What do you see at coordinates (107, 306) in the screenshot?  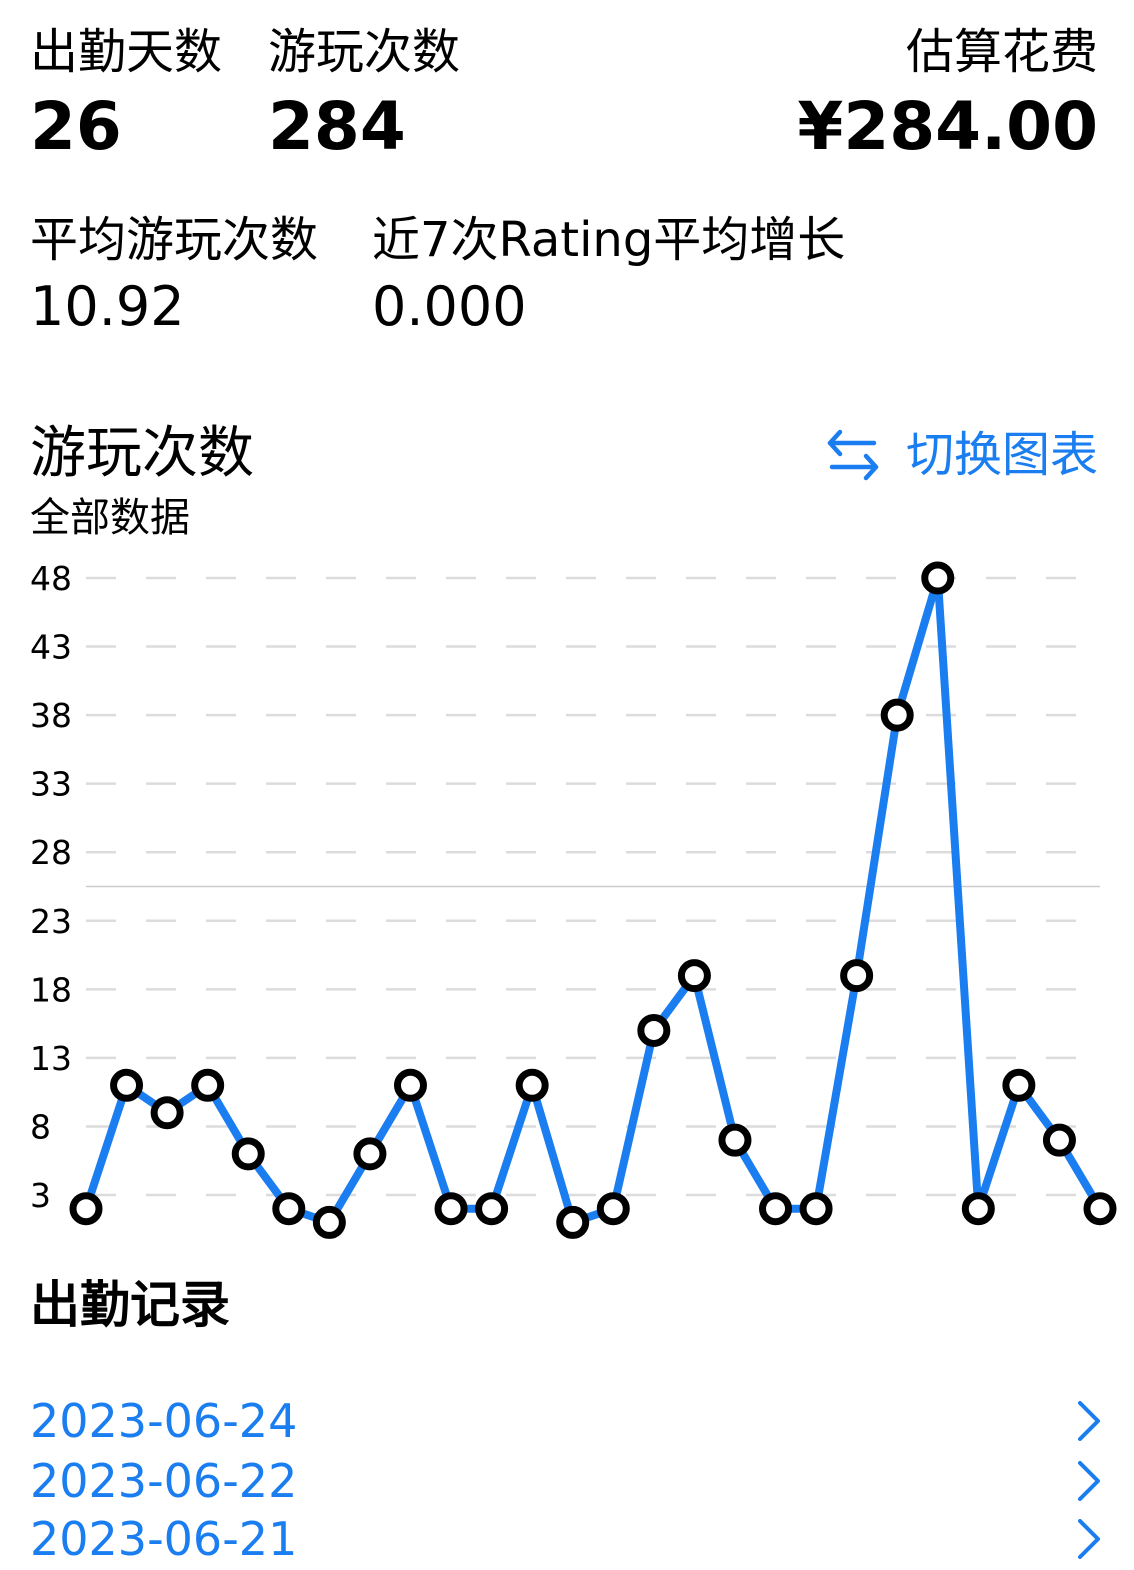 I see `avg-play-value: 10.92` at bounding box center [107, 306].